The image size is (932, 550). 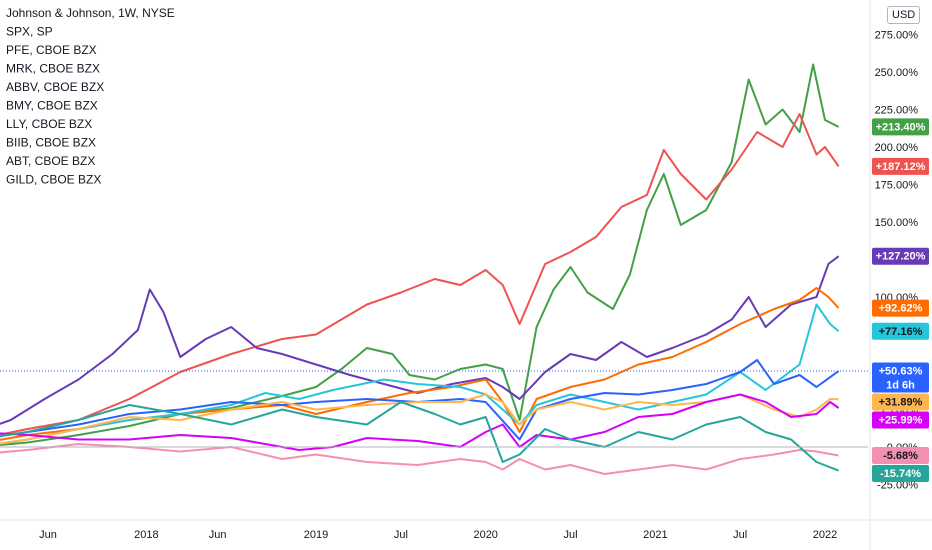 I want to click on compare-symbol-label: SPX, SP, so click(x=29, y=32).